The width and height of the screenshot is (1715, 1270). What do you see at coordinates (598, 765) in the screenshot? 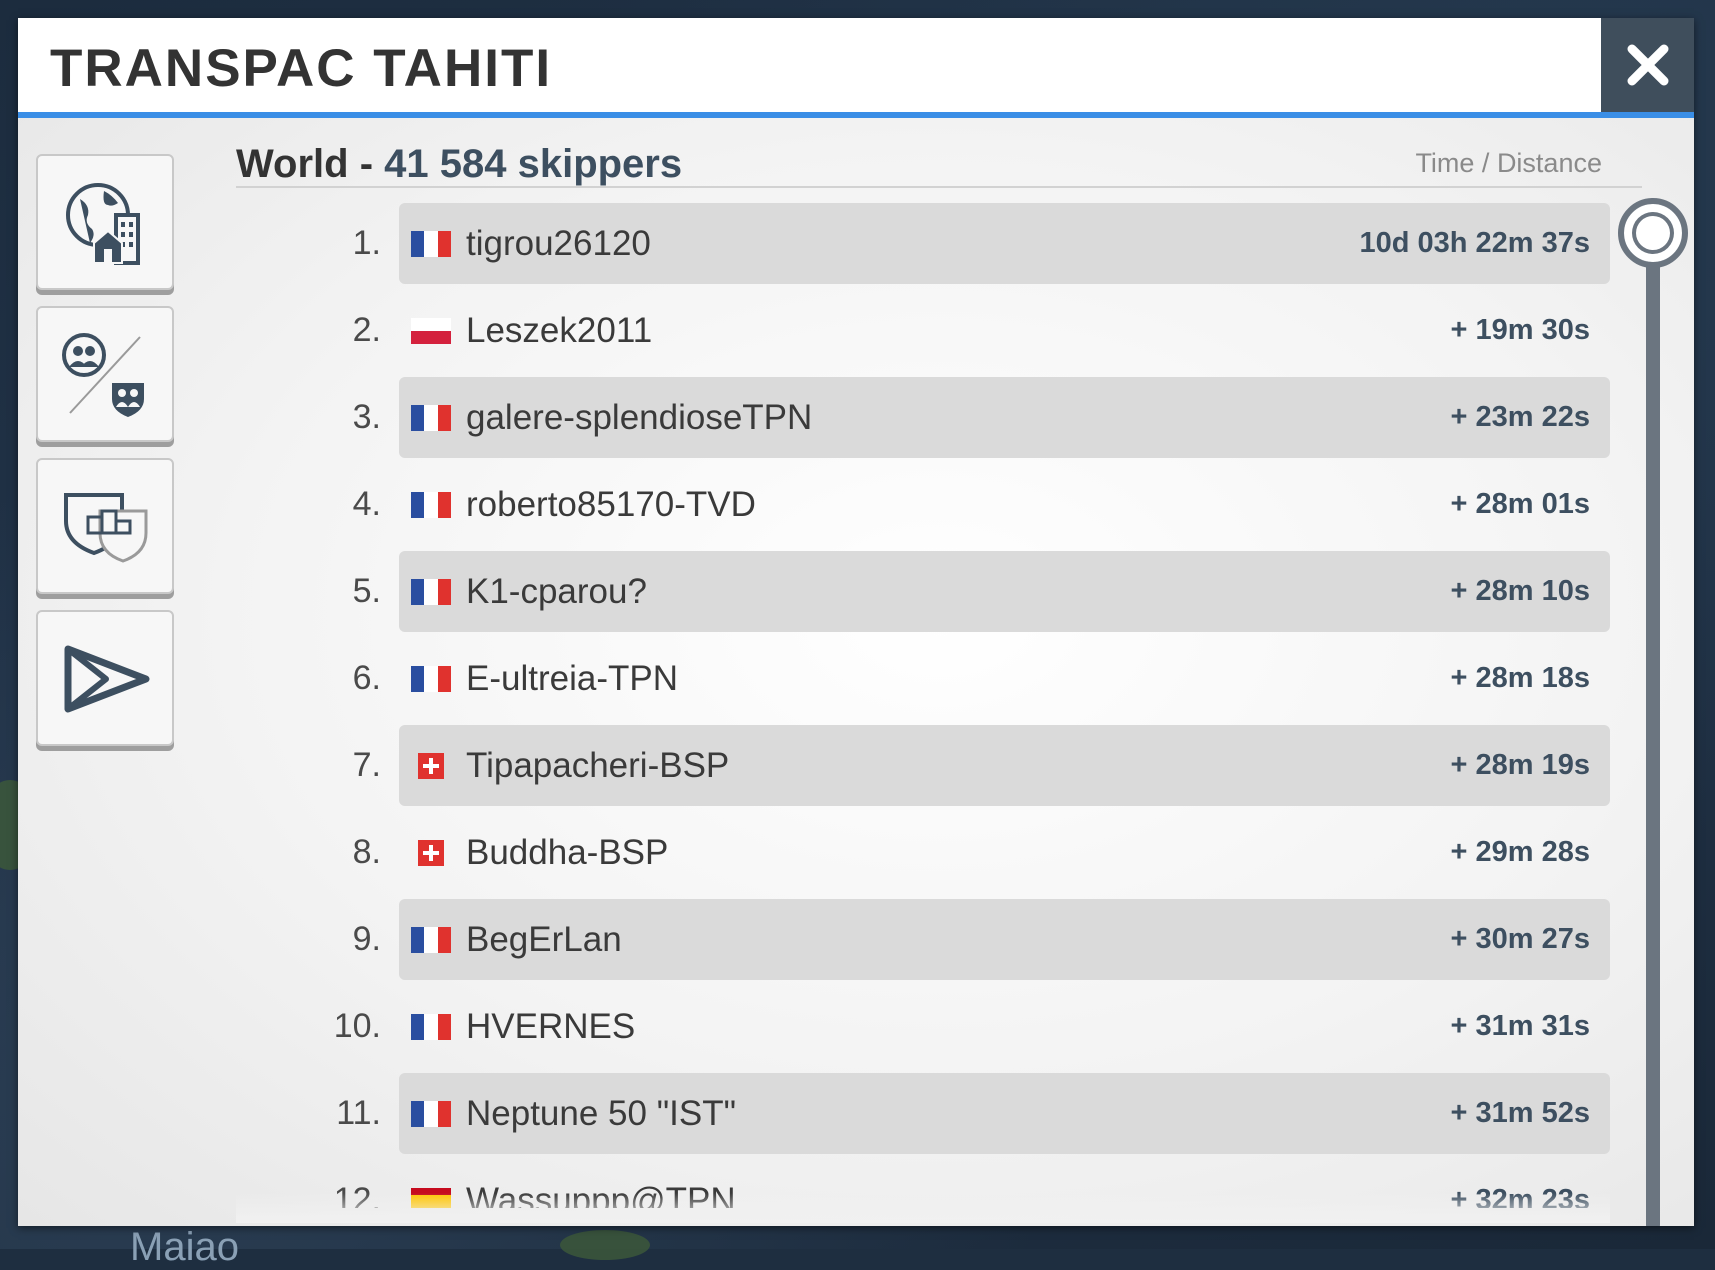
I see `skipper-name: Tipapacheri-BSP` at bounding box center [598, 765].